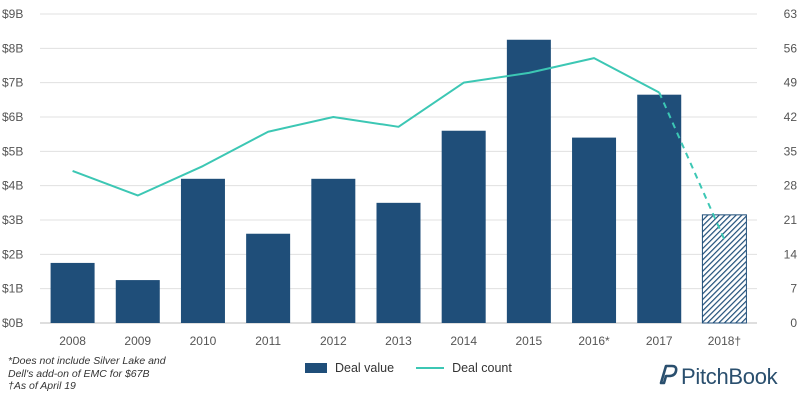 This screenshot has width=799, height=404. I want to click on legend-label-deal-value: Deal value, so click(365, 368).